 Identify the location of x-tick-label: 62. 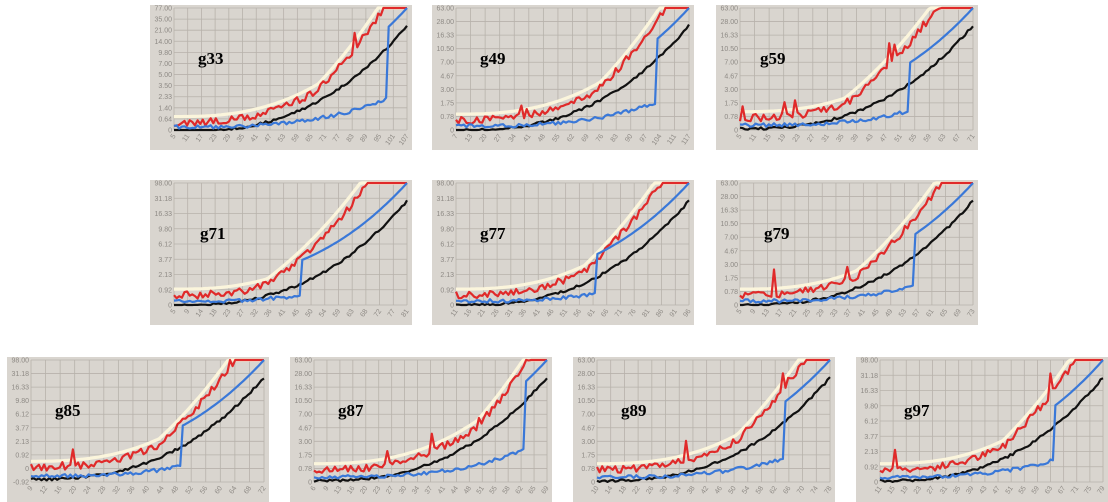
(774, 490).